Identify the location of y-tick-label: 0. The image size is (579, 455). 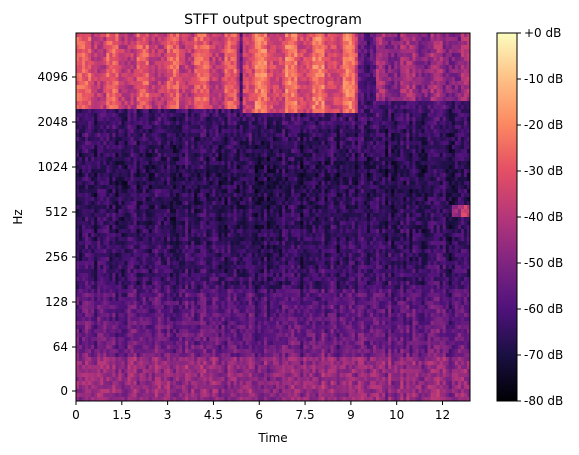
(64, 391).